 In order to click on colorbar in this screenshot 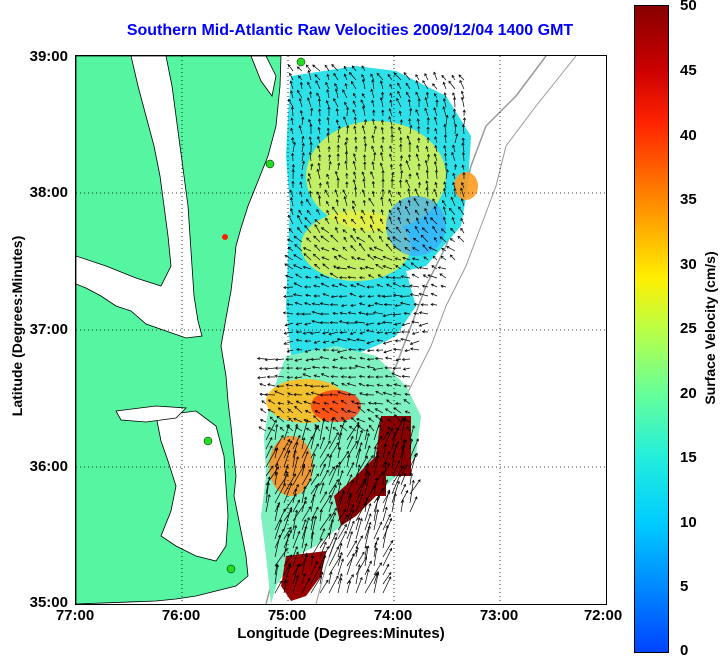, I will do `click(651, 329)`.